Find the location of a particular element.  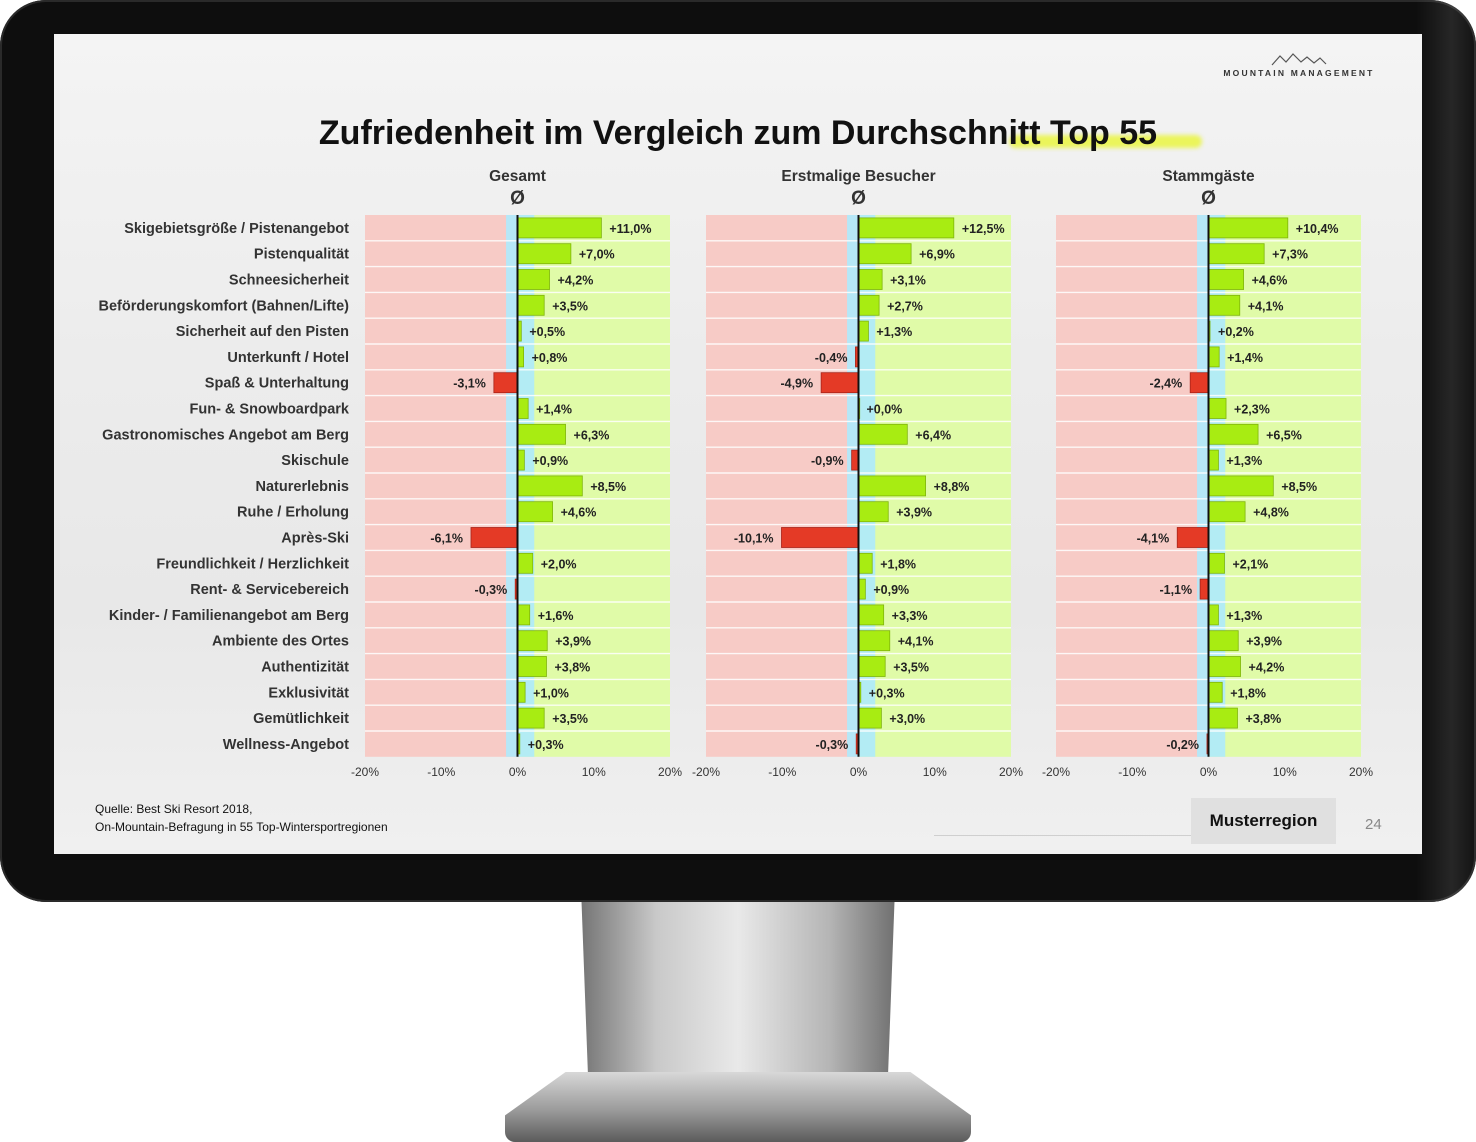

value-label: +1,0% is located at coordinates (551, 693).